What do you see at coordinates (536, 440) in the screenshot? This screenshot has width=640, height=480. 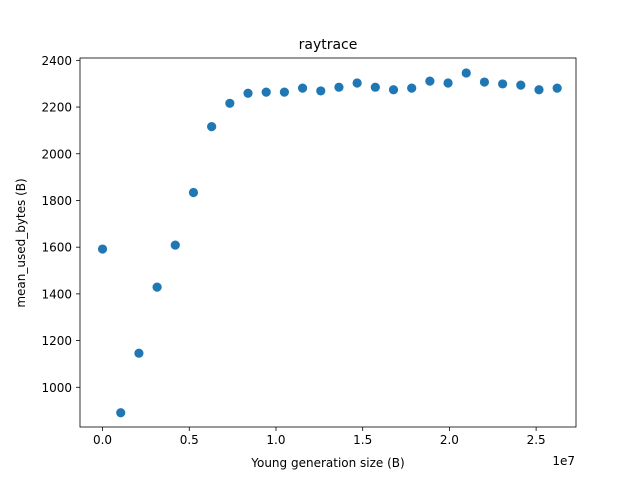 I see `x-tick-label: 2.5` at bounding box center [536, 440].